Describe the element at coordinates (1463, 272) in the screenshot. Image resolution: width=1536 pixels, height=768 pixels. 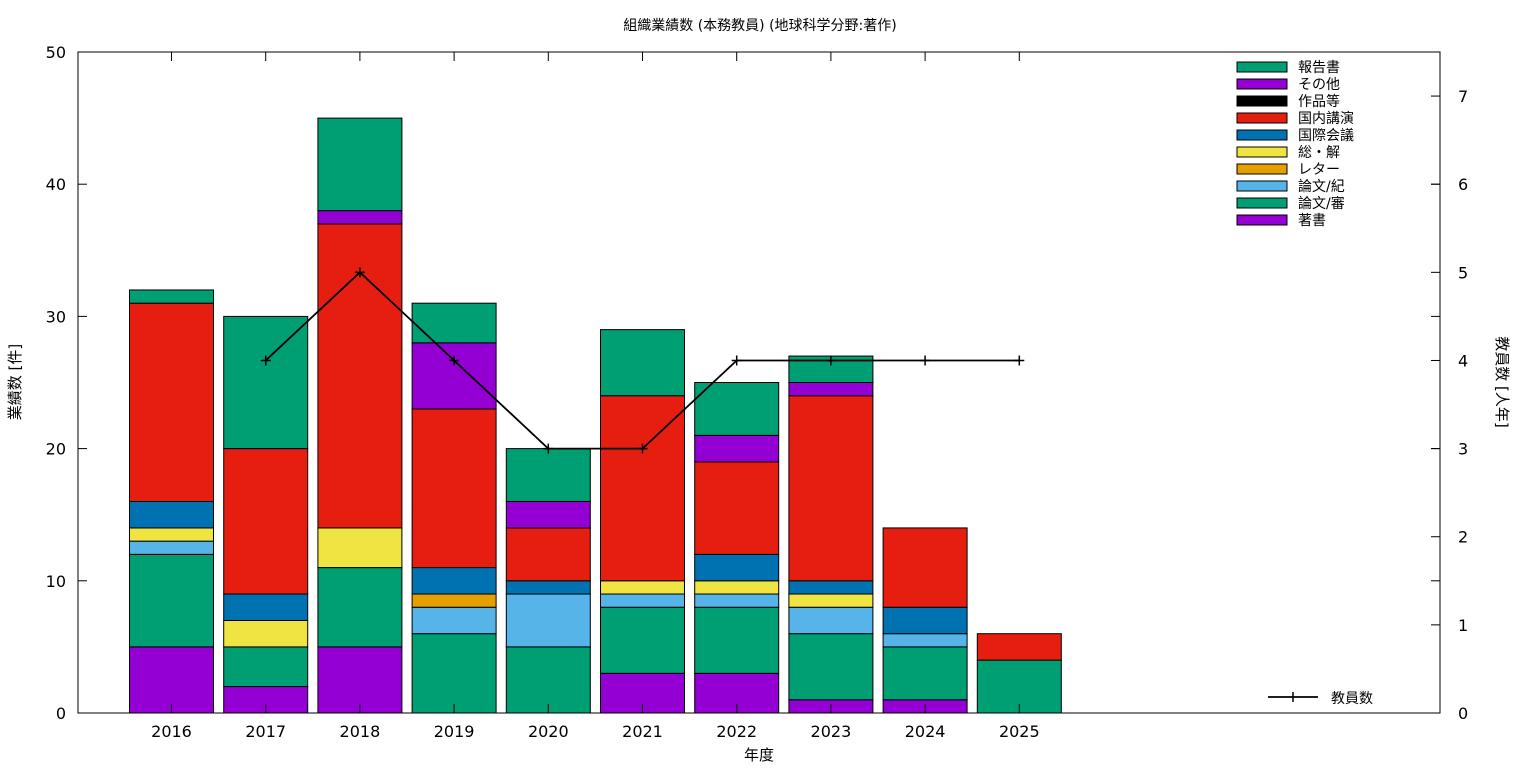
I see `y2-tick-label: 5` at that location.